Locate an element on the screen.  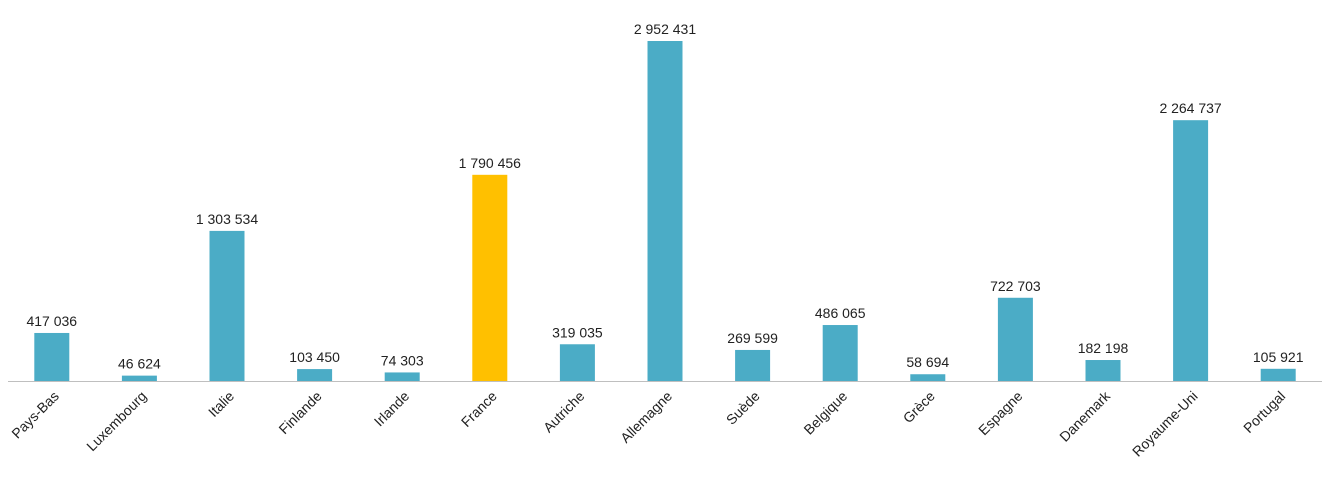
category-label-portugal: Portugal is located at coordinates (1264, 412).